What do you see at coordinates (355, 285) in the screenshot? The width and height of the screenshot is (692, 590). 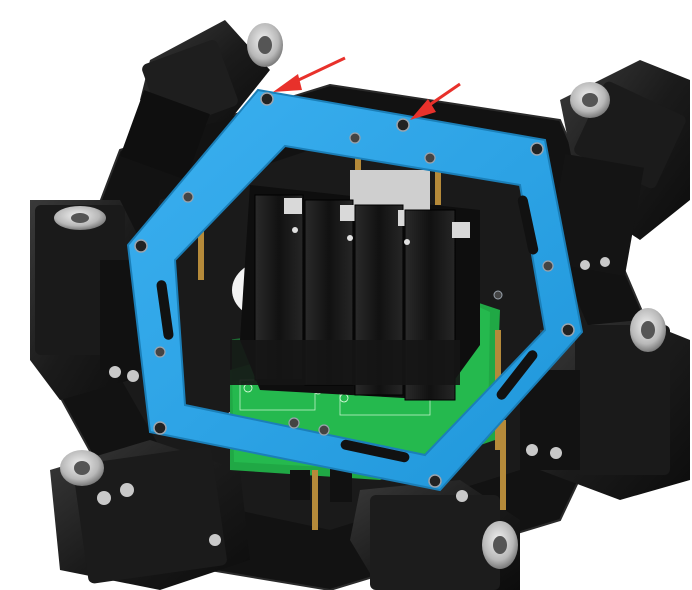 I see `battery-holder` at bounding box center [355, 285].